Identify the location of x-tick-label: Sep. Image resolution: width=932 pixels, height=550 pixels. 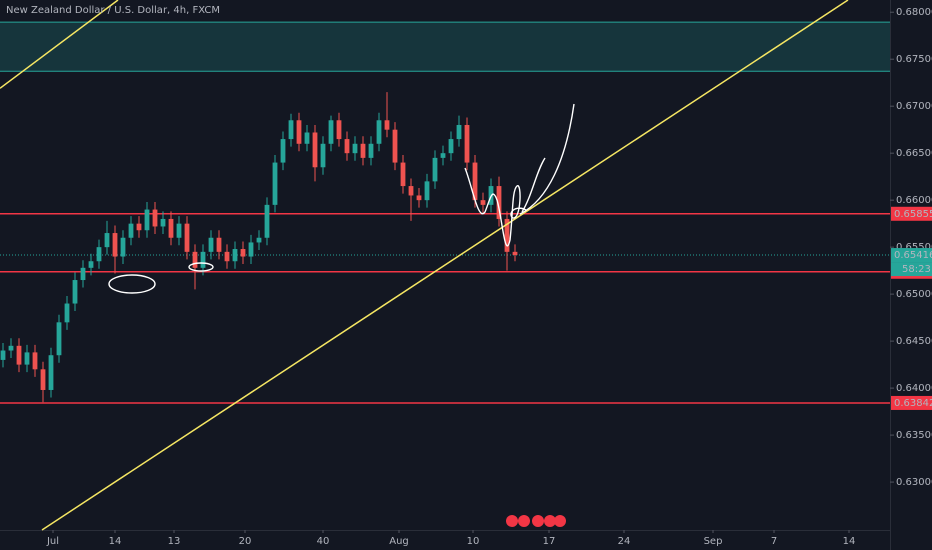
(713, 541).